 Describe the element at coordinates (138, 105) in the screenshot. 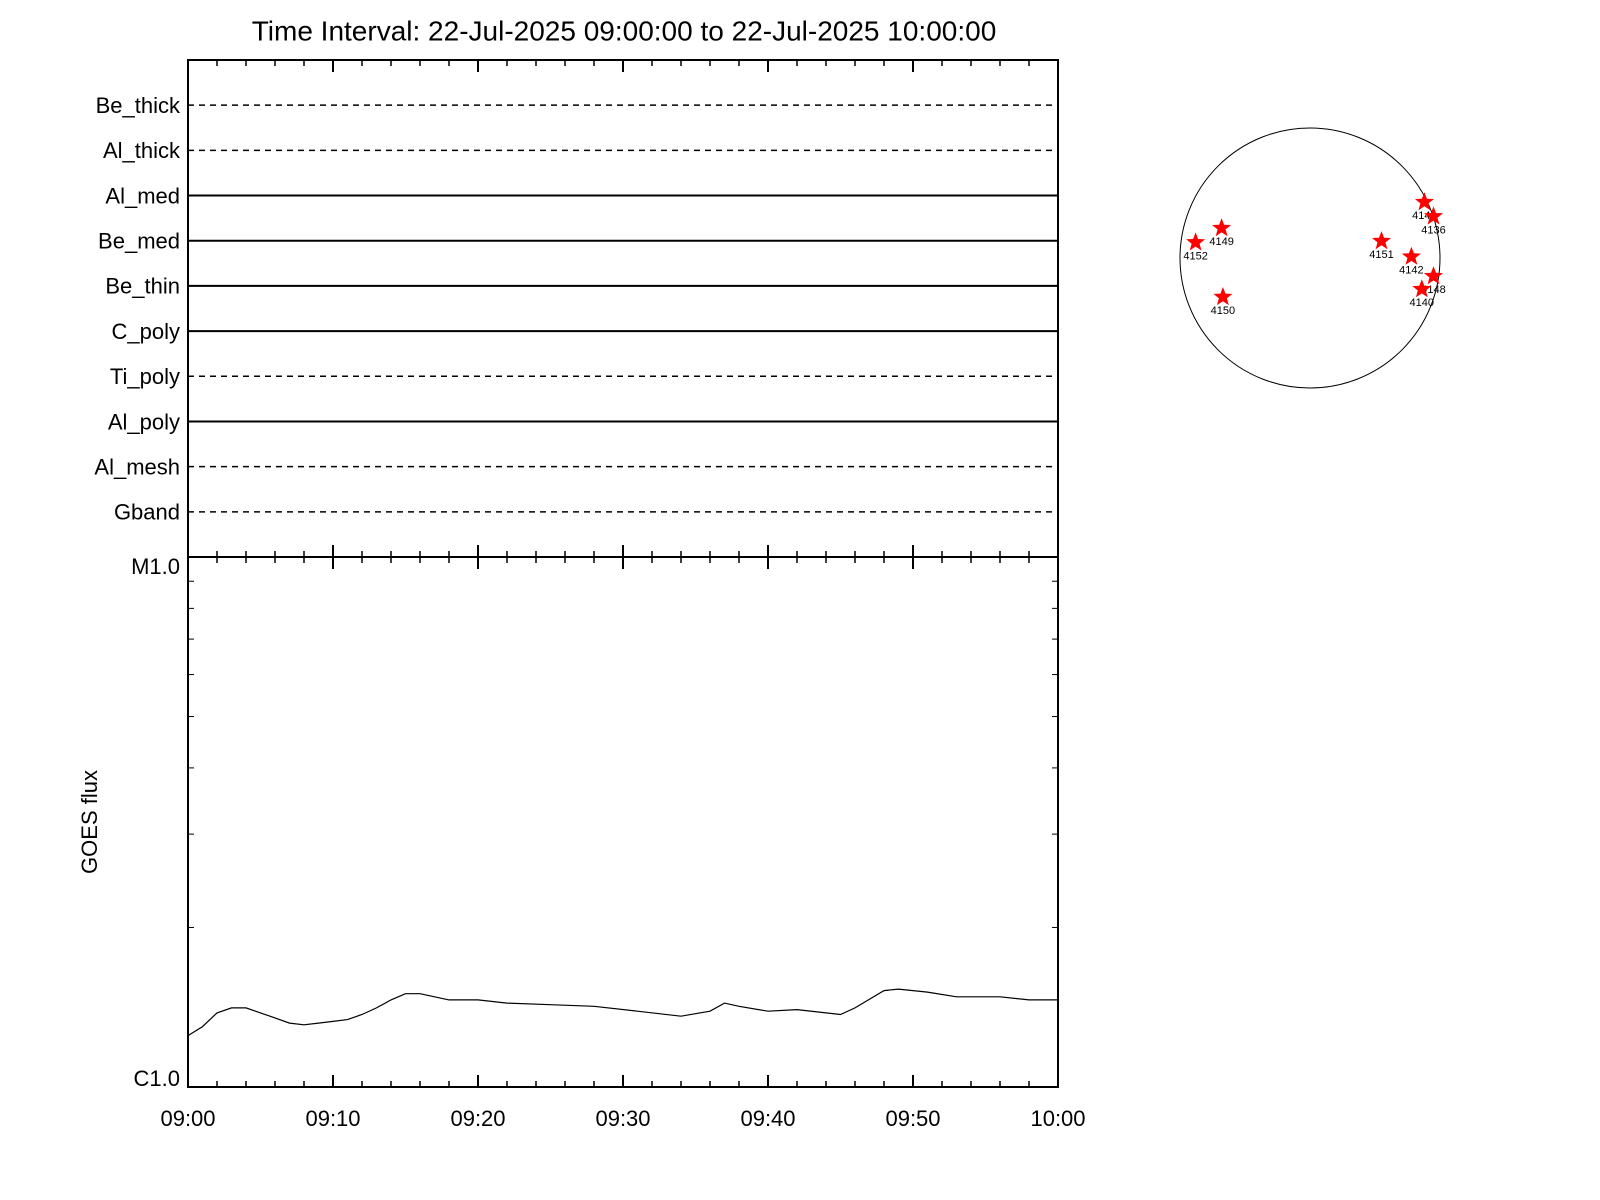

I see `filter-label: Be_thick` at that location.